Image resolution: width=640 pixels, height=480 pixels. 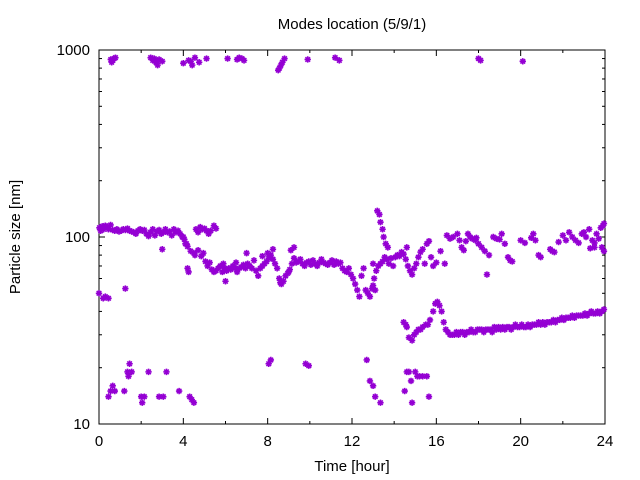 What do you see at coordinates (352, 24) in the screenshot?
I see `chart-title: Modes location (5/9/1)` at bounding box center [352, 24].